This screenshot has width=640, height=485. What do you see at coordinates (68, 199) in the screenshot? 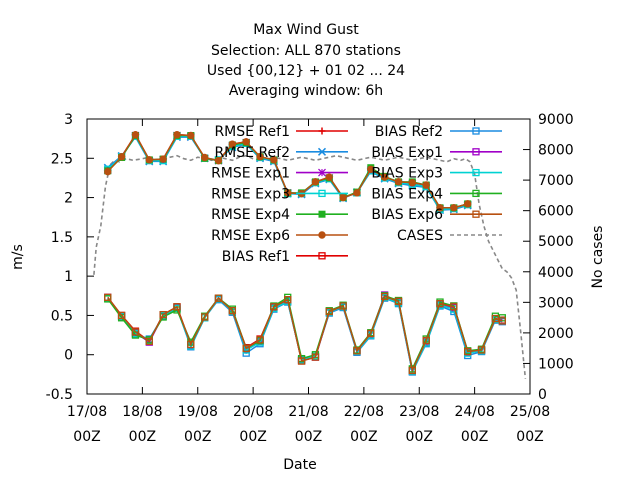
I see `y-tick-label: 2` at bounding box center [68, 199].